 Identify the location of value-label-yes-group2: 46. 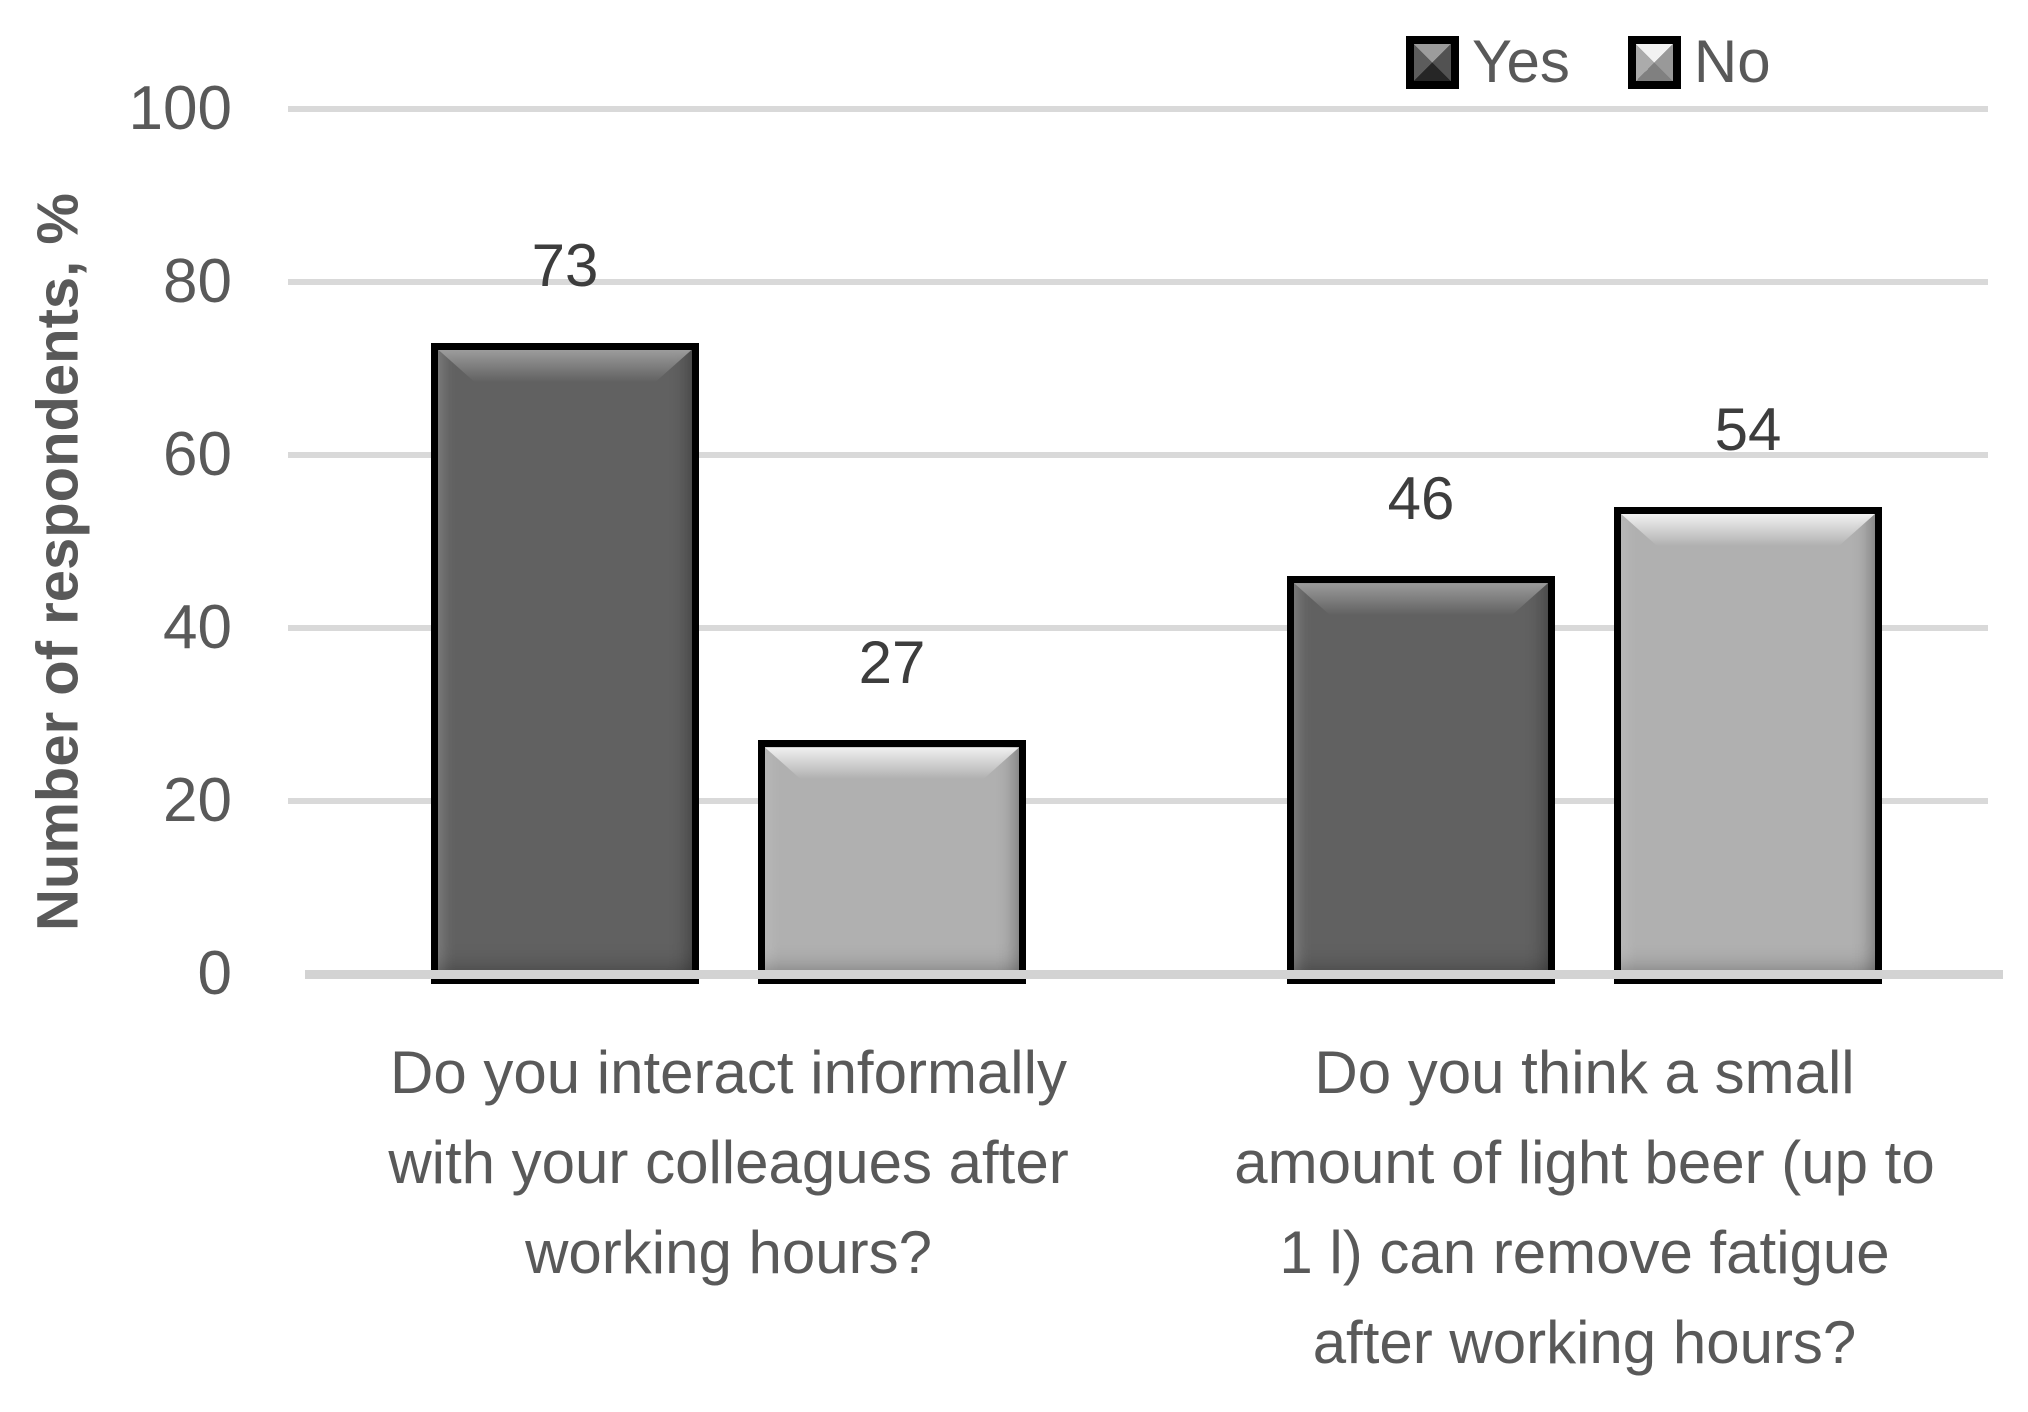
(1421, 499).